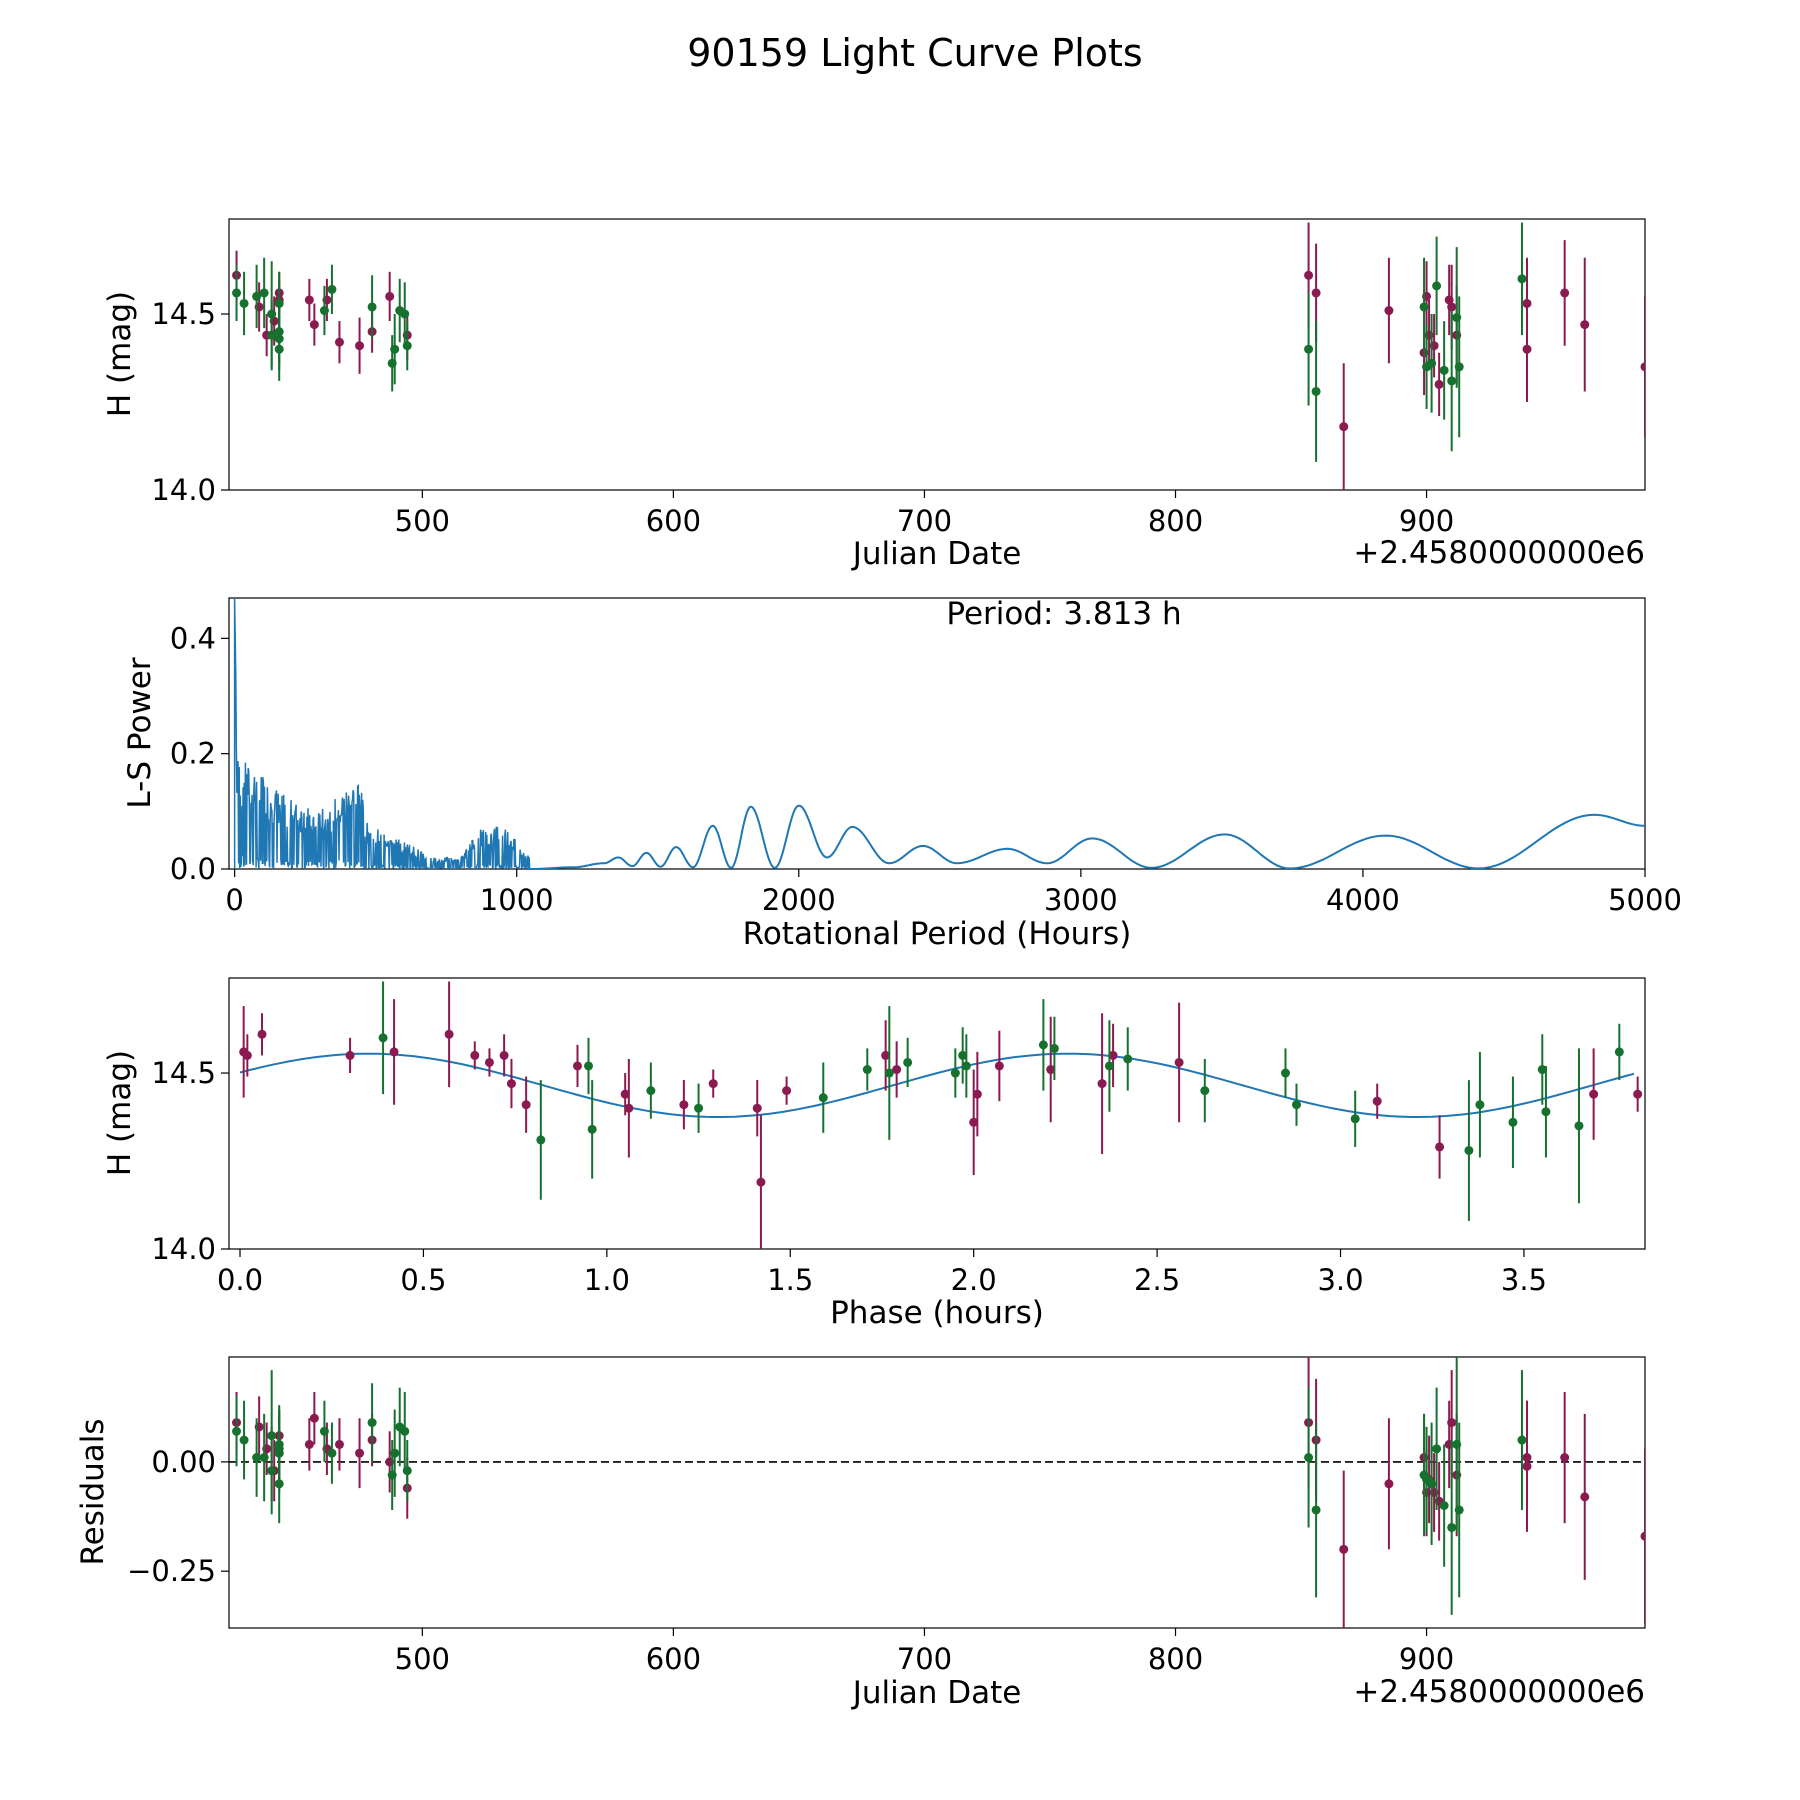 This screenshot has height=1800, width=1800. I want to click on x-tick-label: 2.5, so click(1157, 1280).